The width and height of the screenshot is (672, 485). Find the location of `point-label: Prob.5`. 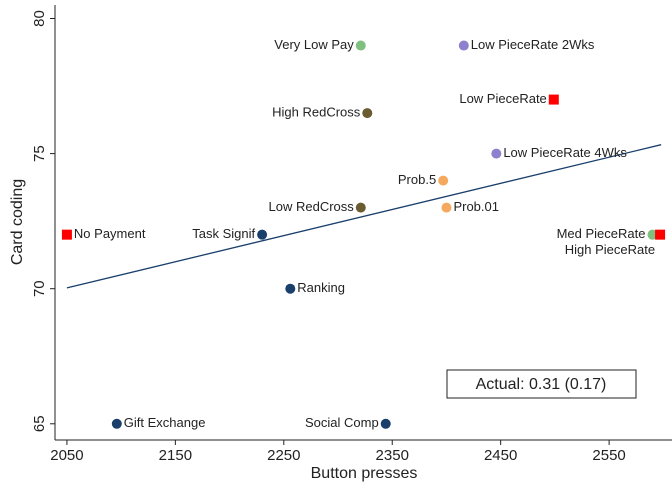

point-label: Prob.5 is located at coordinates (417, 179).